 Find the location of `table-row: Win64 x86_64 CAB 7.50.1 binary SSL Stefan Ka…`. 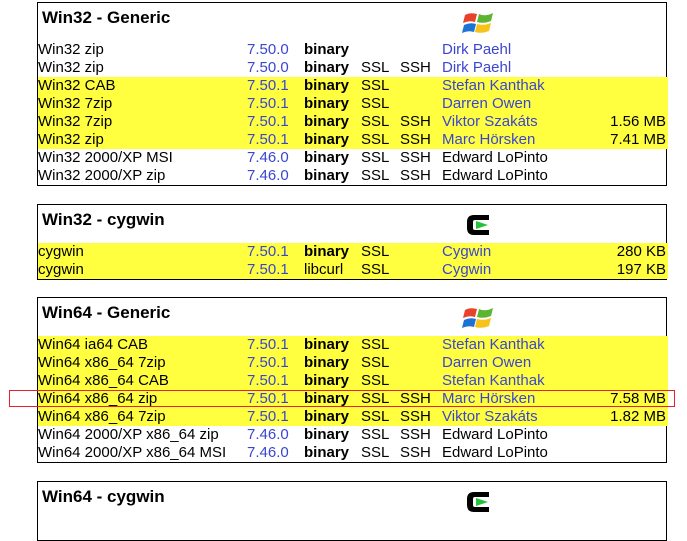

table-row: Win64 x86_64 CAB 7.50.1 binary SSL Stefan Ka… is located at coordinates (353, 381).